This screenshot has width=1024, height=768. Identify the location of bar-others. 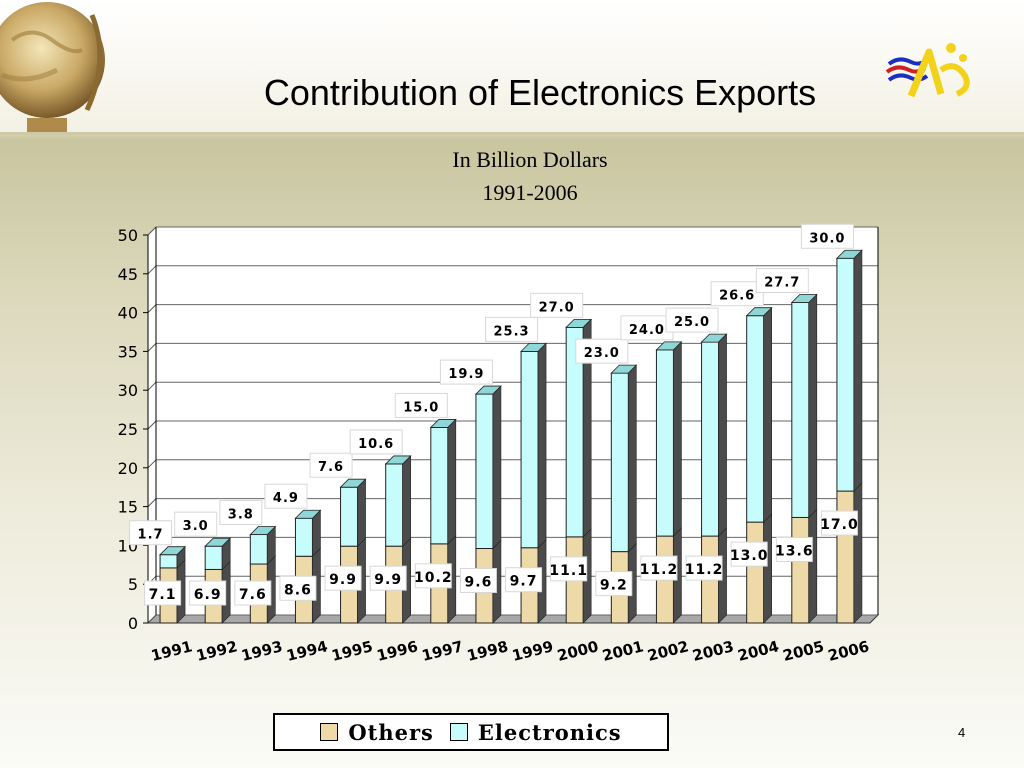
(755, 572).